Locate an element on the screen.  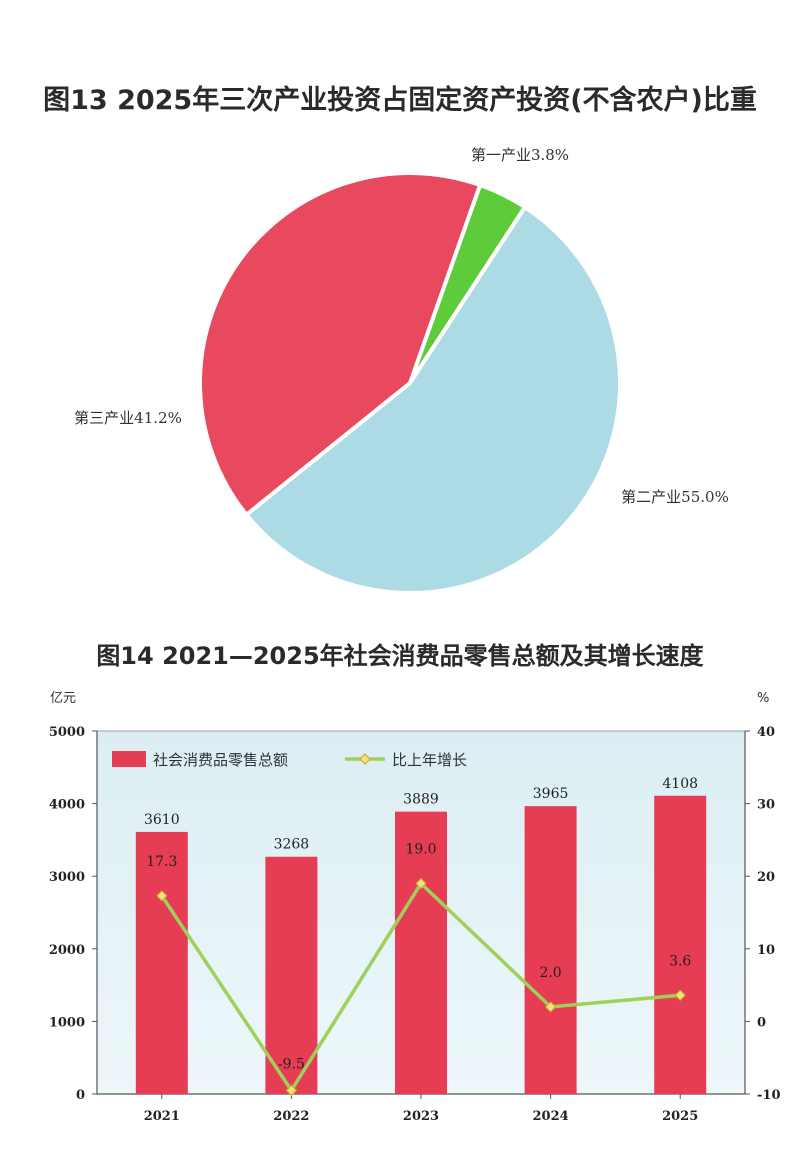
x-tick-label-2023: 2023 is located at coordinates (421, 1116).